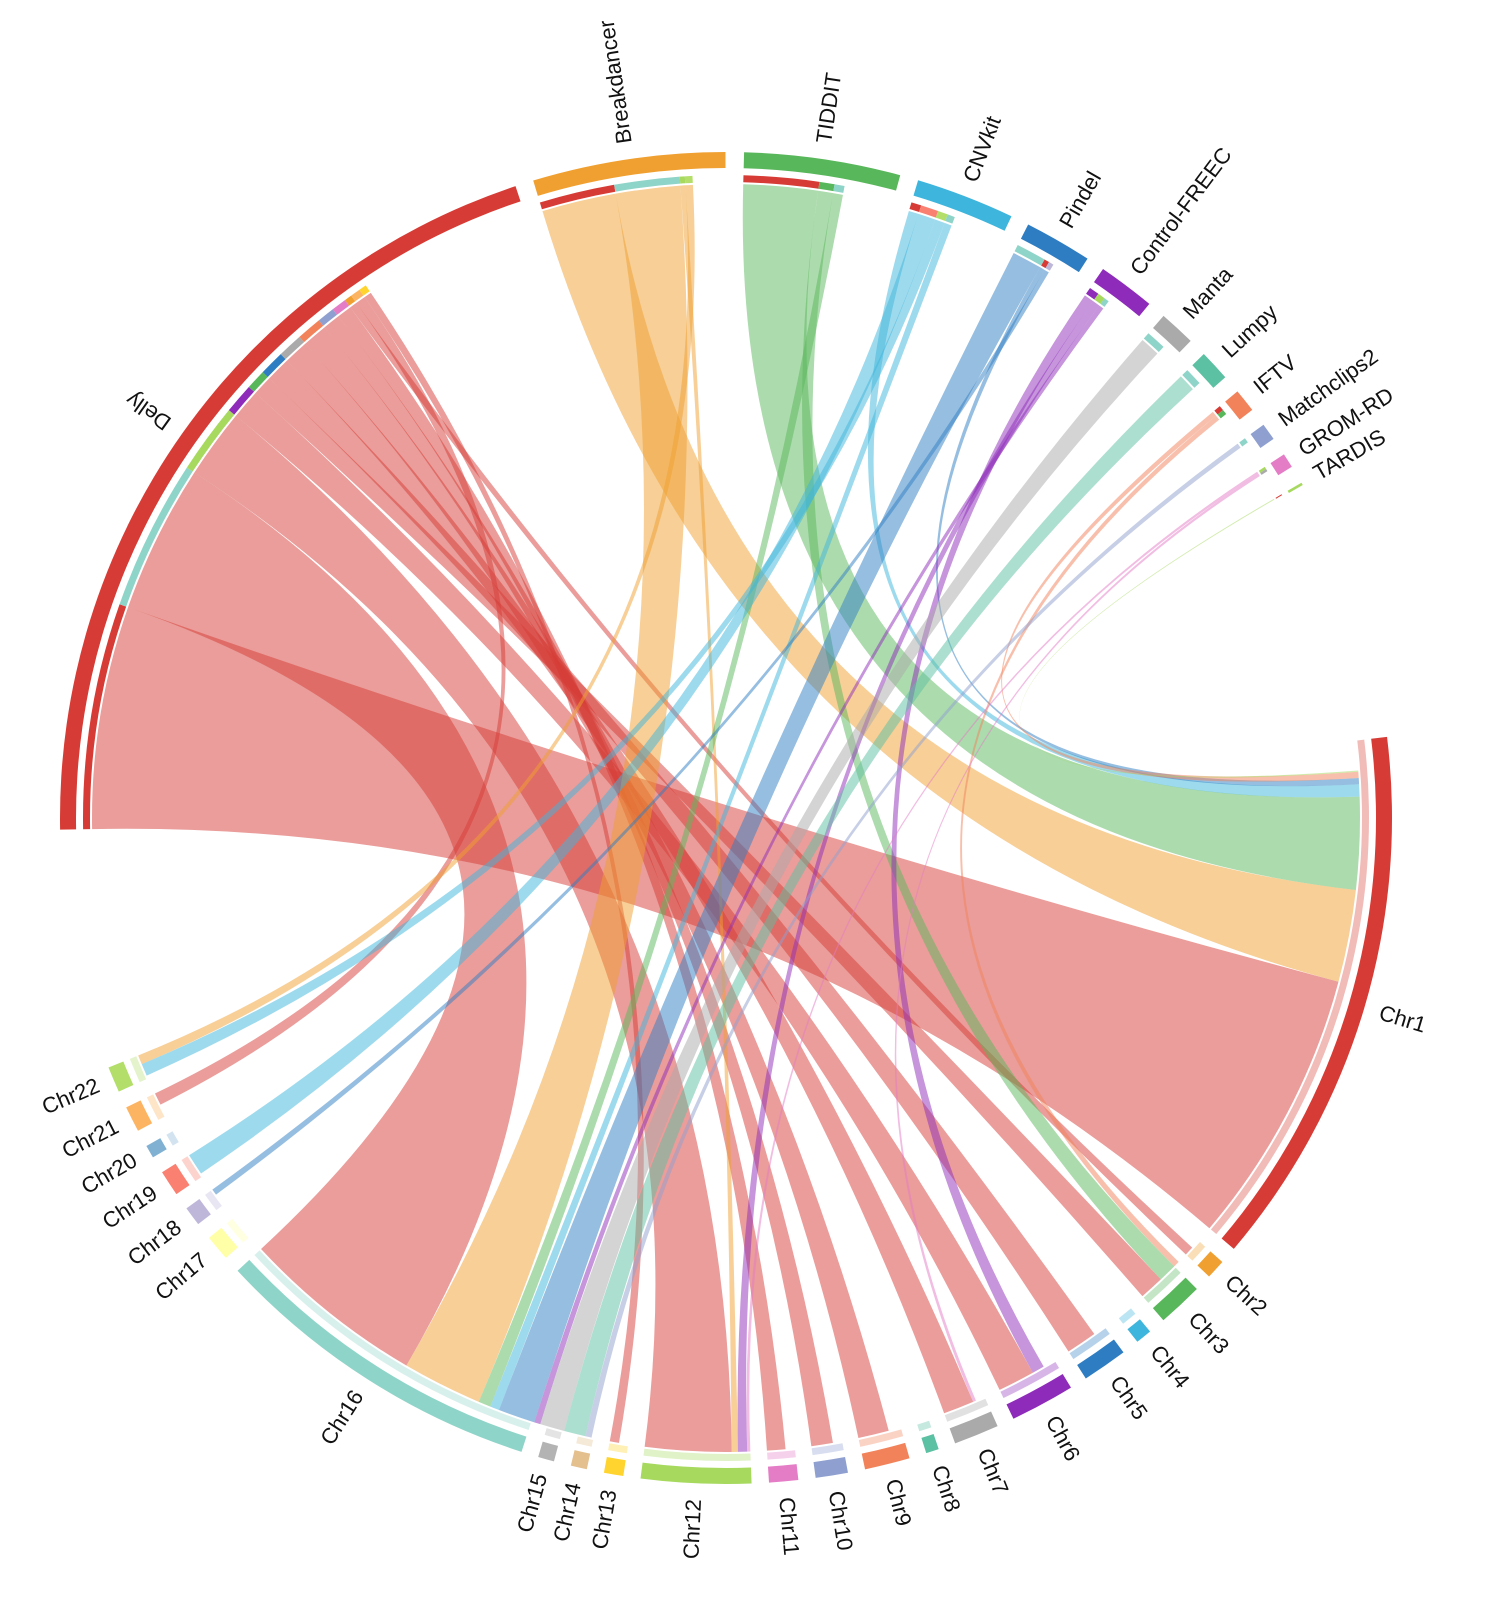  I want to click on chromosome-arc-chr1, so click(1306, 992).